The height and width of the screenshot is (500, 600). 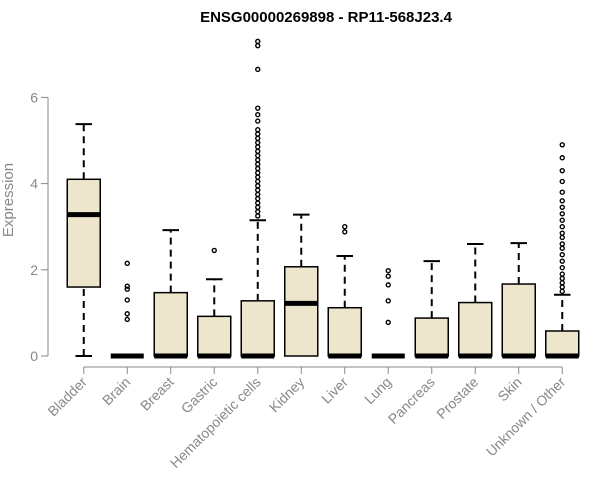 What do you see at coordinates (344, 291) in the screenshot?
I see `box-liver` at bounding box center [344, 291].